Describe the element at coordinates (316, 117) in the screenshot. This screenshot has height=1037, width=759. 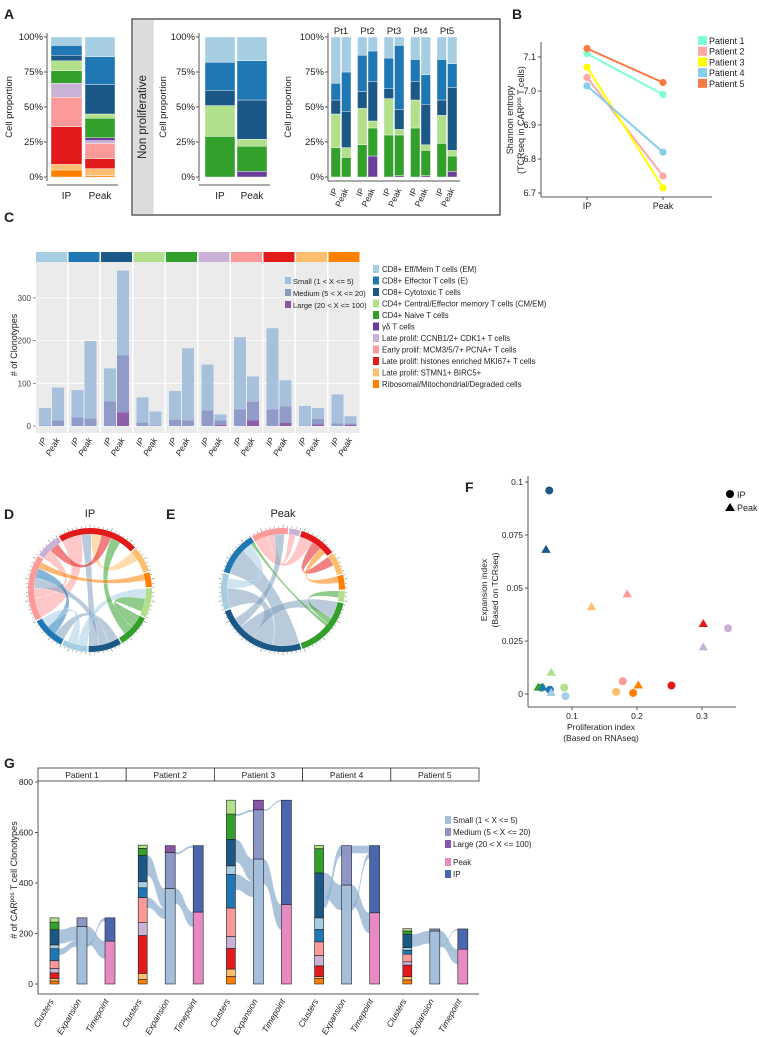
I see `non-proliferative-box` at that location.